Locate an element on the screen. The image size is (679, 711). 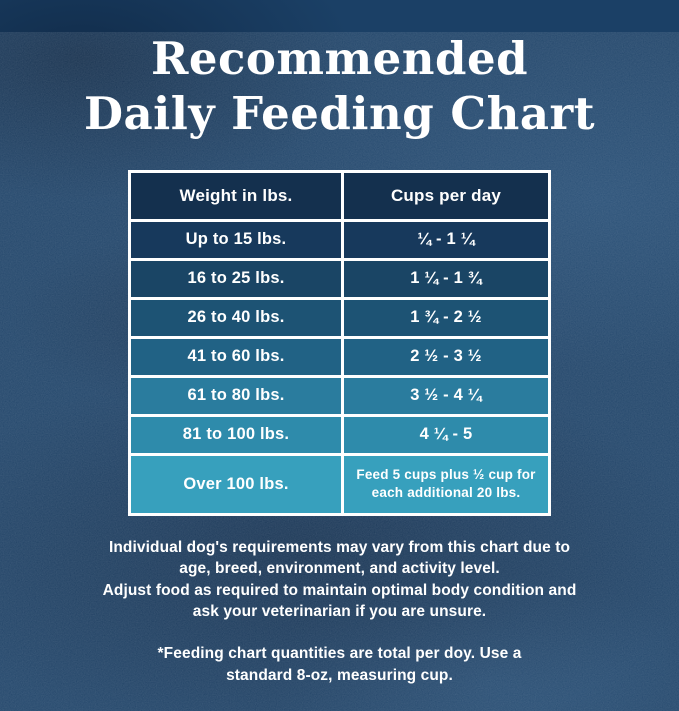
table-row: 41 to 60 lbs. 2 ½ - 3 ½ is located at coordinates (339, 356).